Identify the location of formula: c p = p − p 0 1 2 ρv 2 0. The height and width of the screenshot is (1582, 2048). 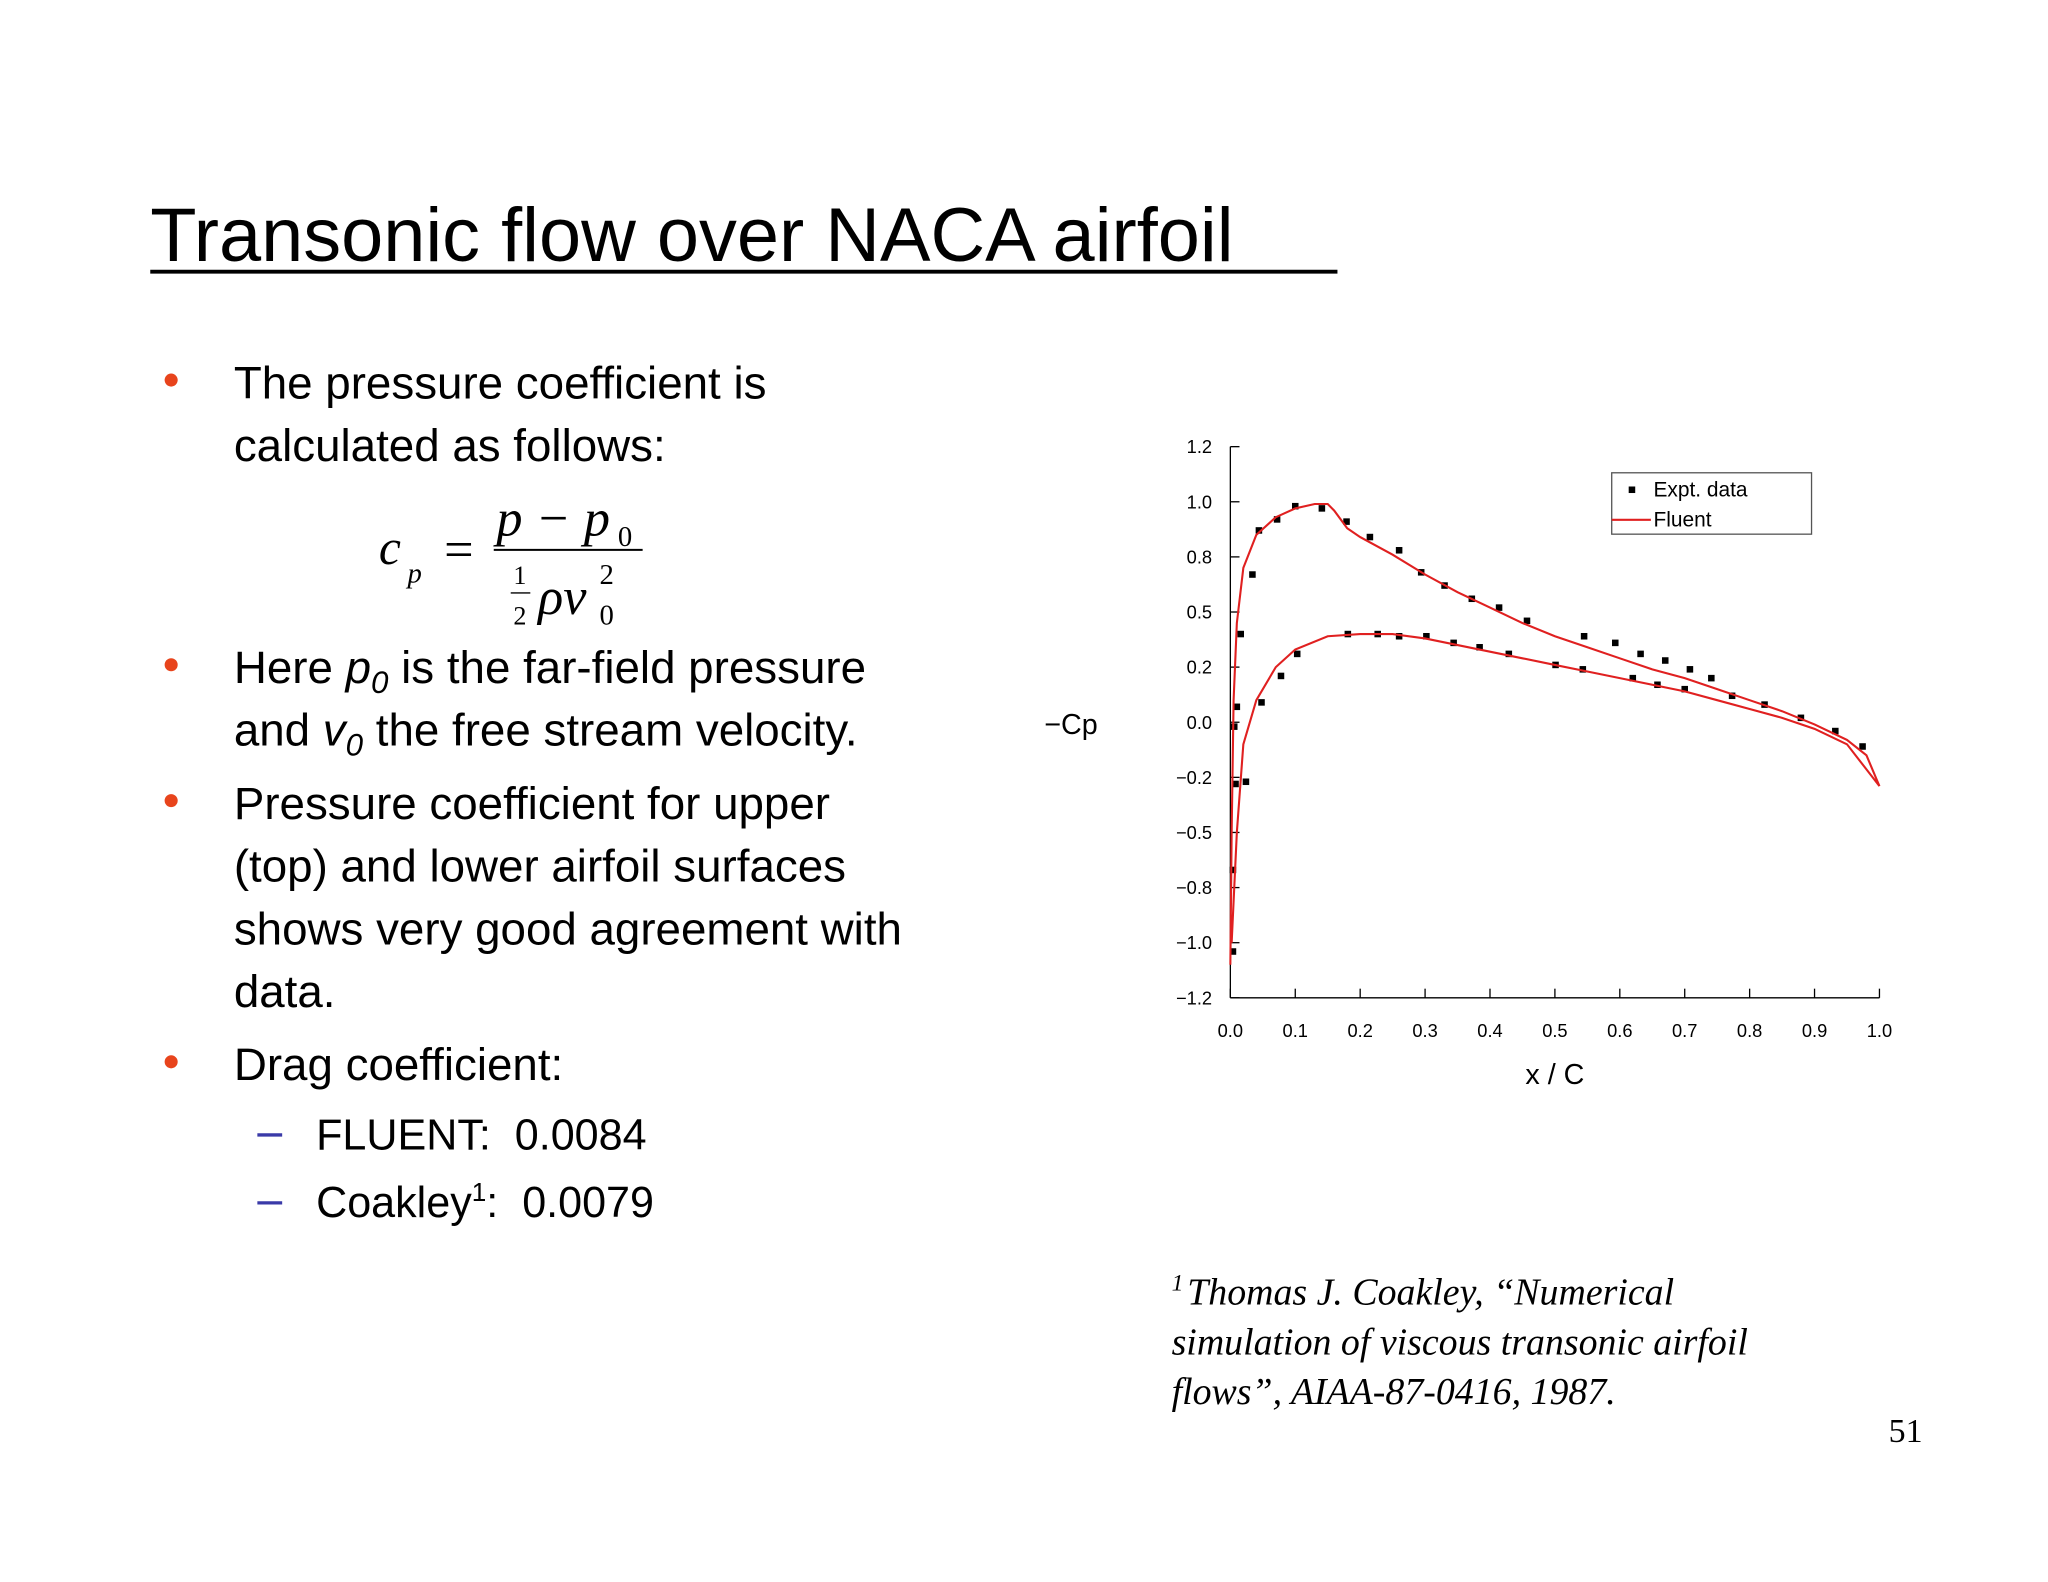
(511, 560).